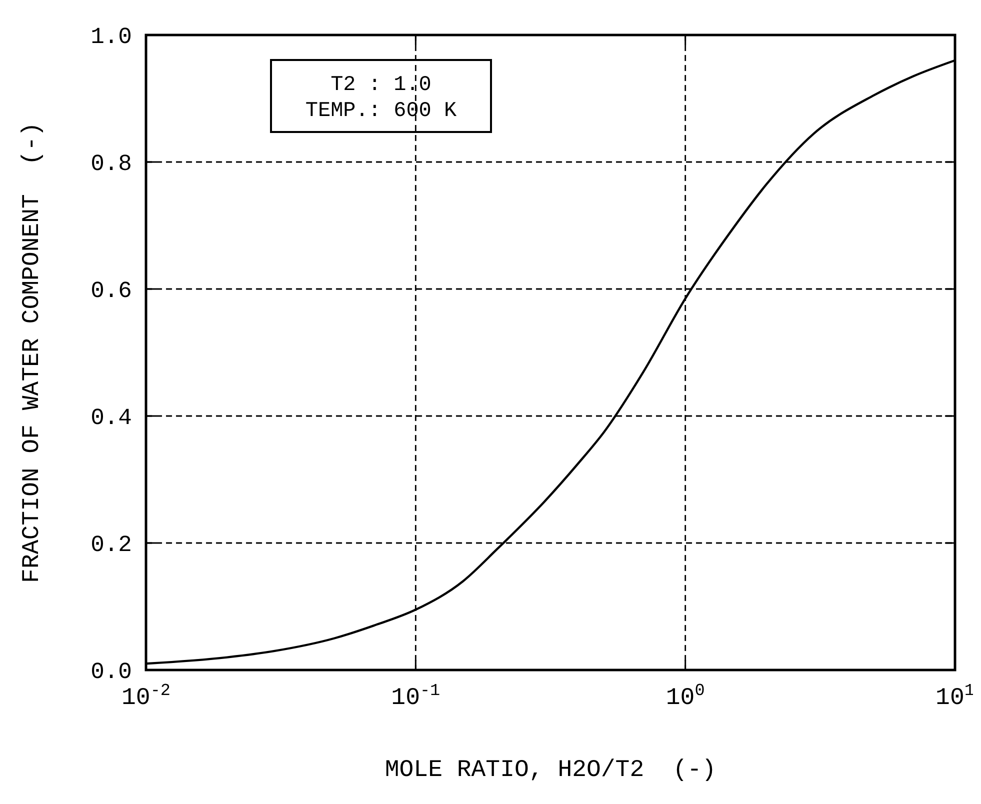 This screenshot has width=981, height=804. What do you see at coordinates (415, 697) in the screenshot?
I see `x-tick-label: 10$^{-1}$` at bounding box center [415, 697].